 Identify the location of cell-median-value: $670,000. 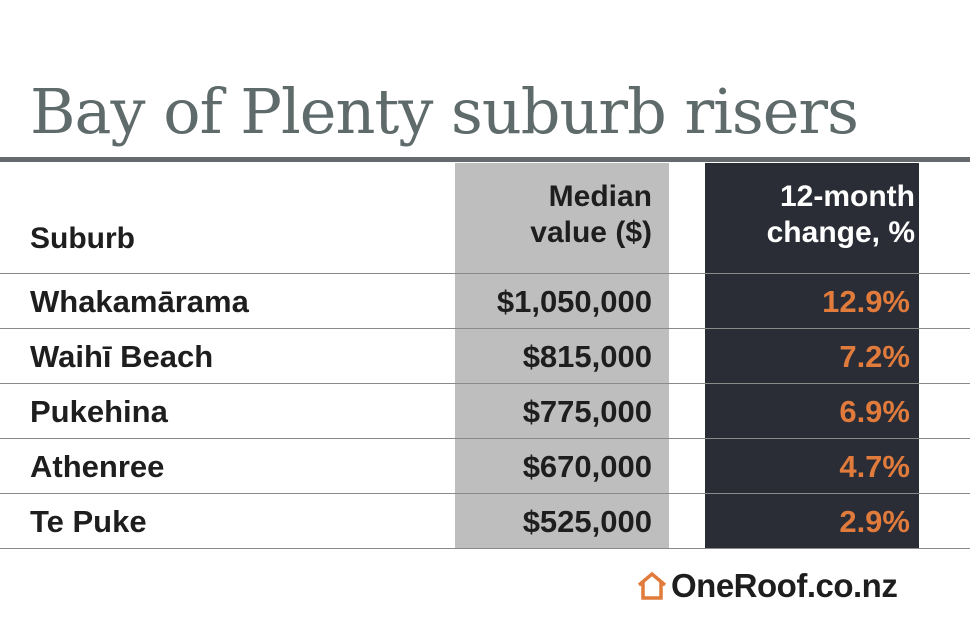
(587, 466).